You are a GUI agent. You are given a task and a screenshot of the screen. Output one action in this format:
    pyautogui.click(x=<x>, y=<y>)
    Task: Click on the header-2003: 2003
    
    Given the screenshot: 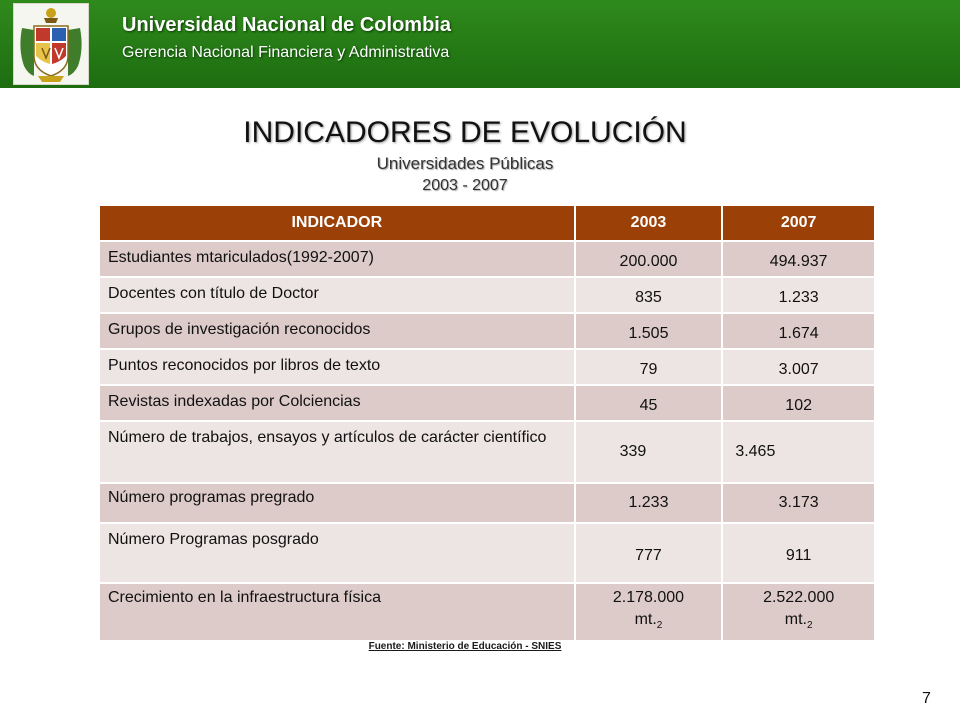 What is the action you would take?
    pyautogui.click(x=648, y=223)
    